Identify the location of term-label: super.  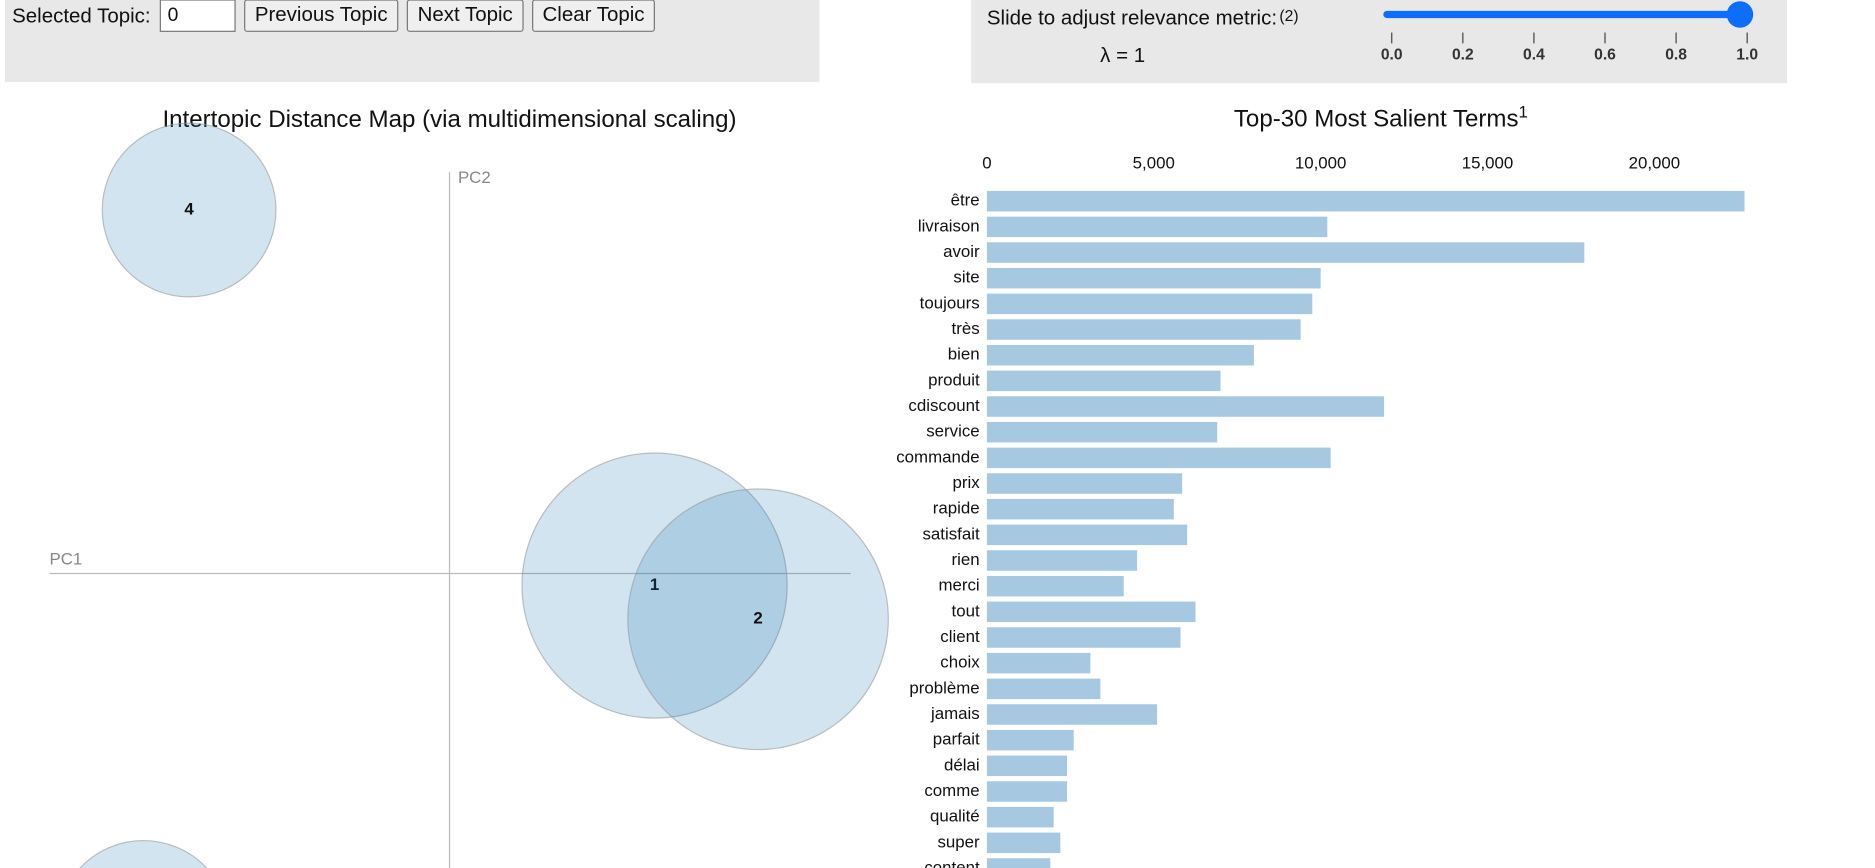
(958, 841).